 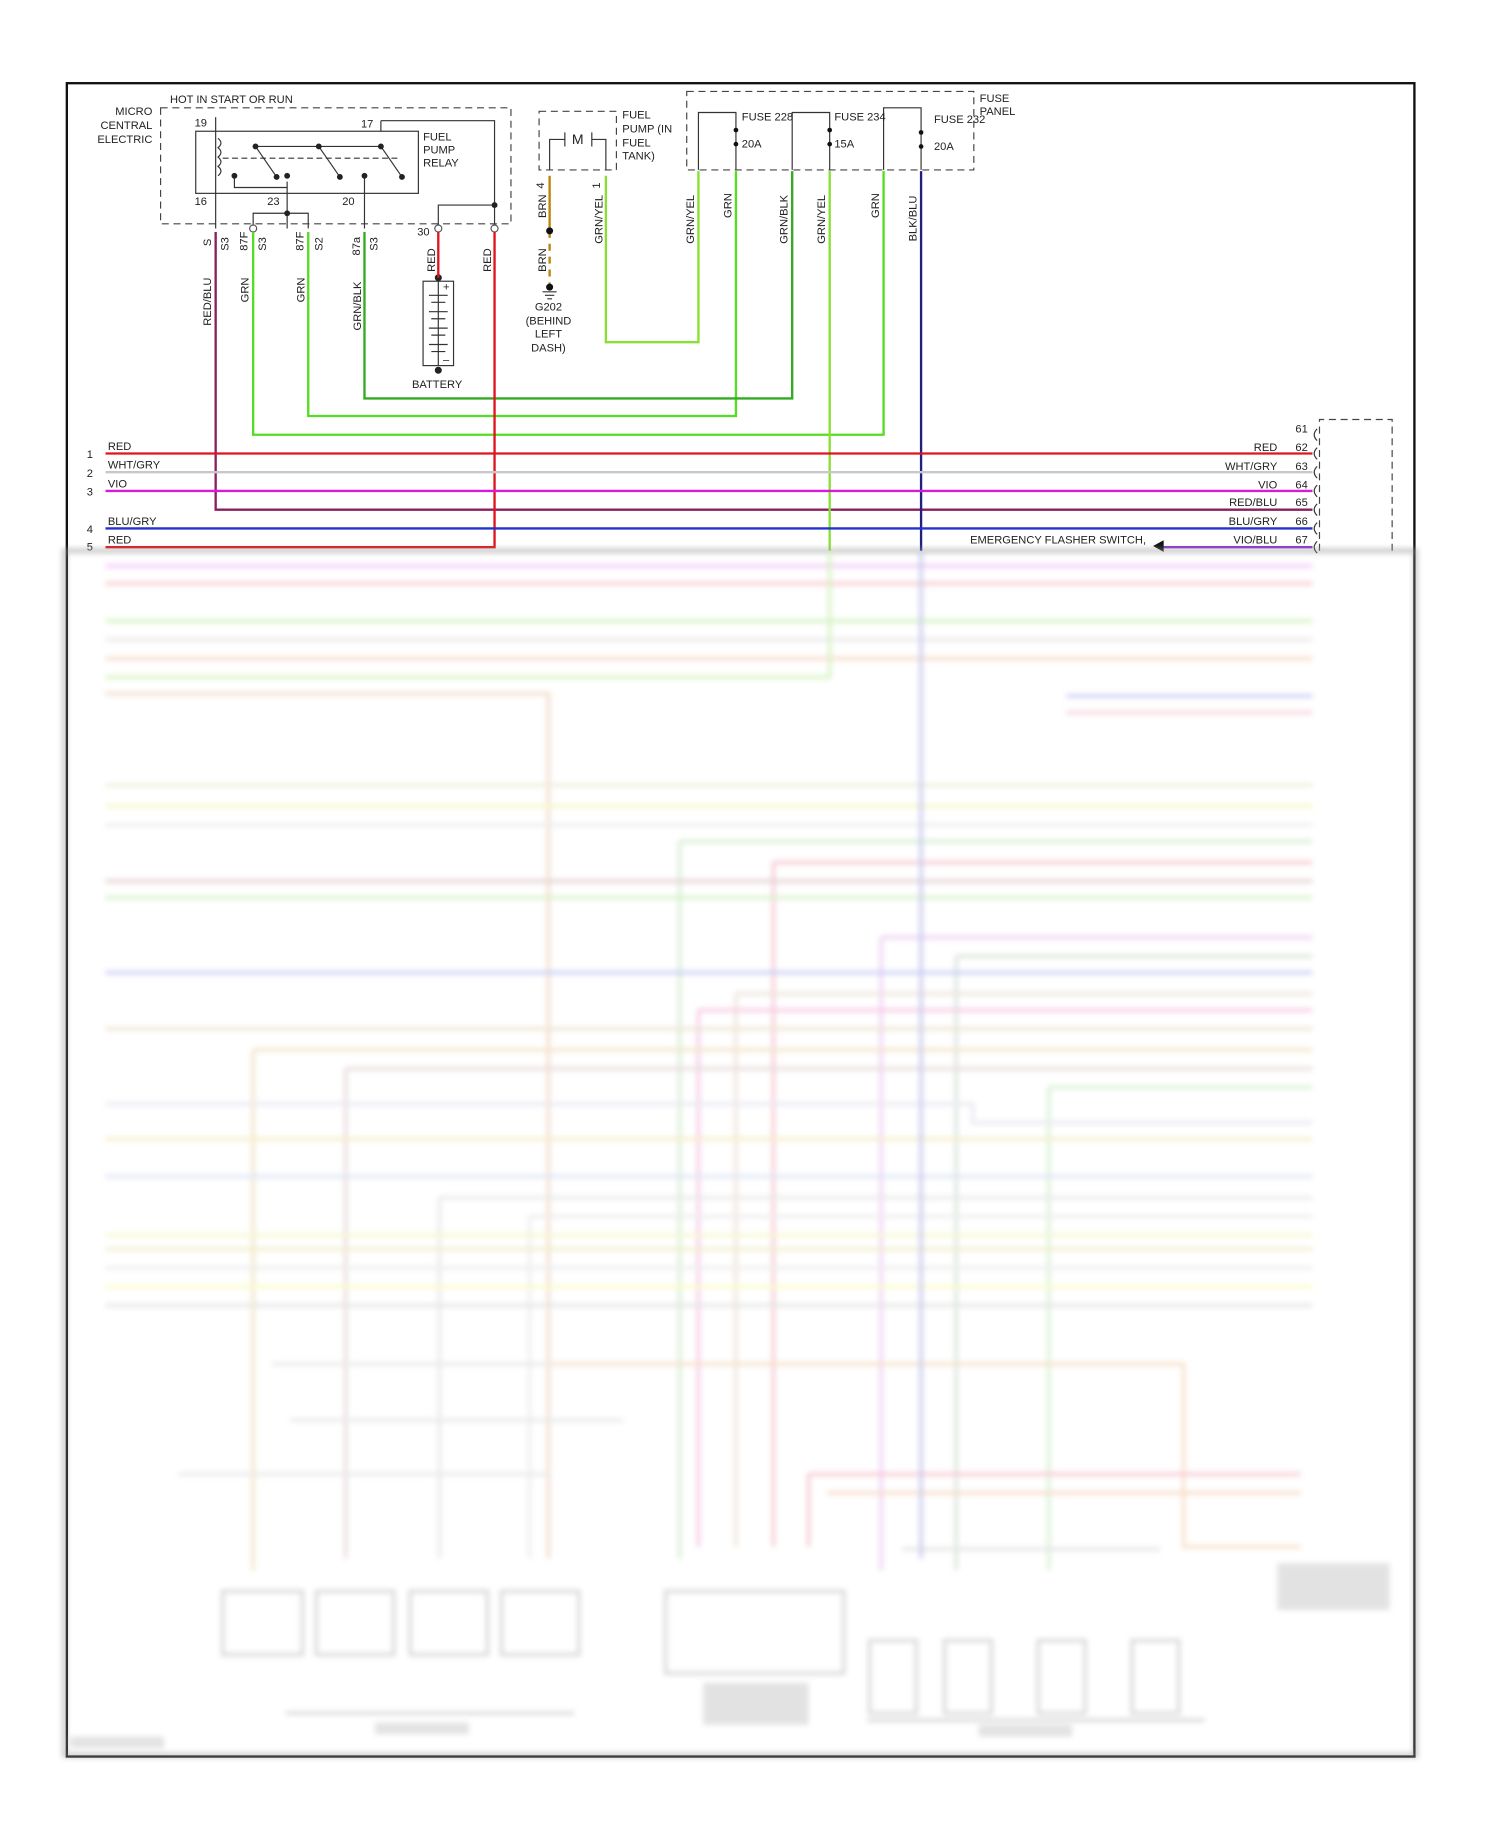 What do you see at coordinates (357, 245) in the screenshot?
I see `conn-87a: 87a` at bounding box center [357, 245].